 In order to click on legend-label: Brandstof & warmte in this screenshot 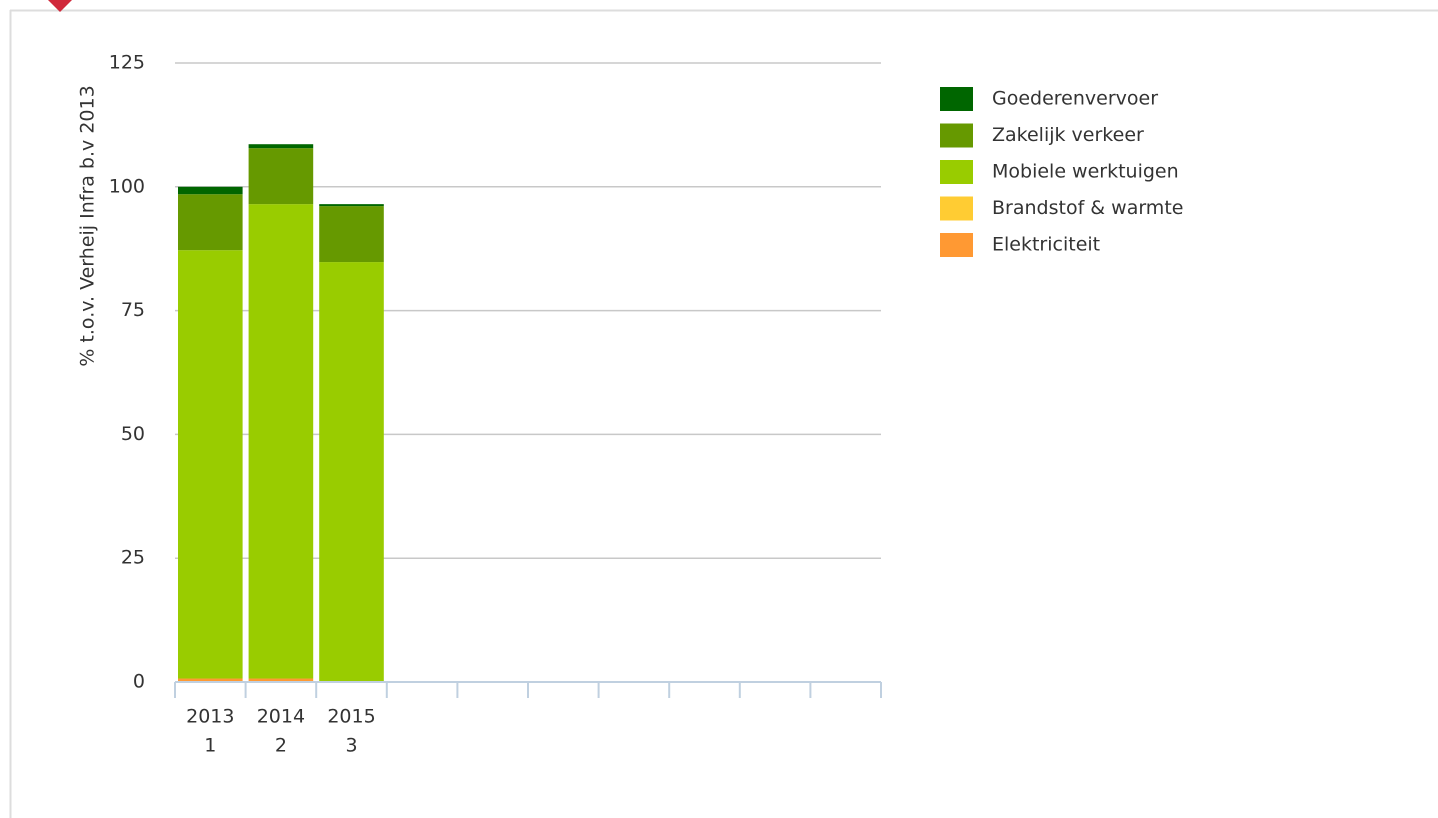, I will do `click(1087, 208)`.